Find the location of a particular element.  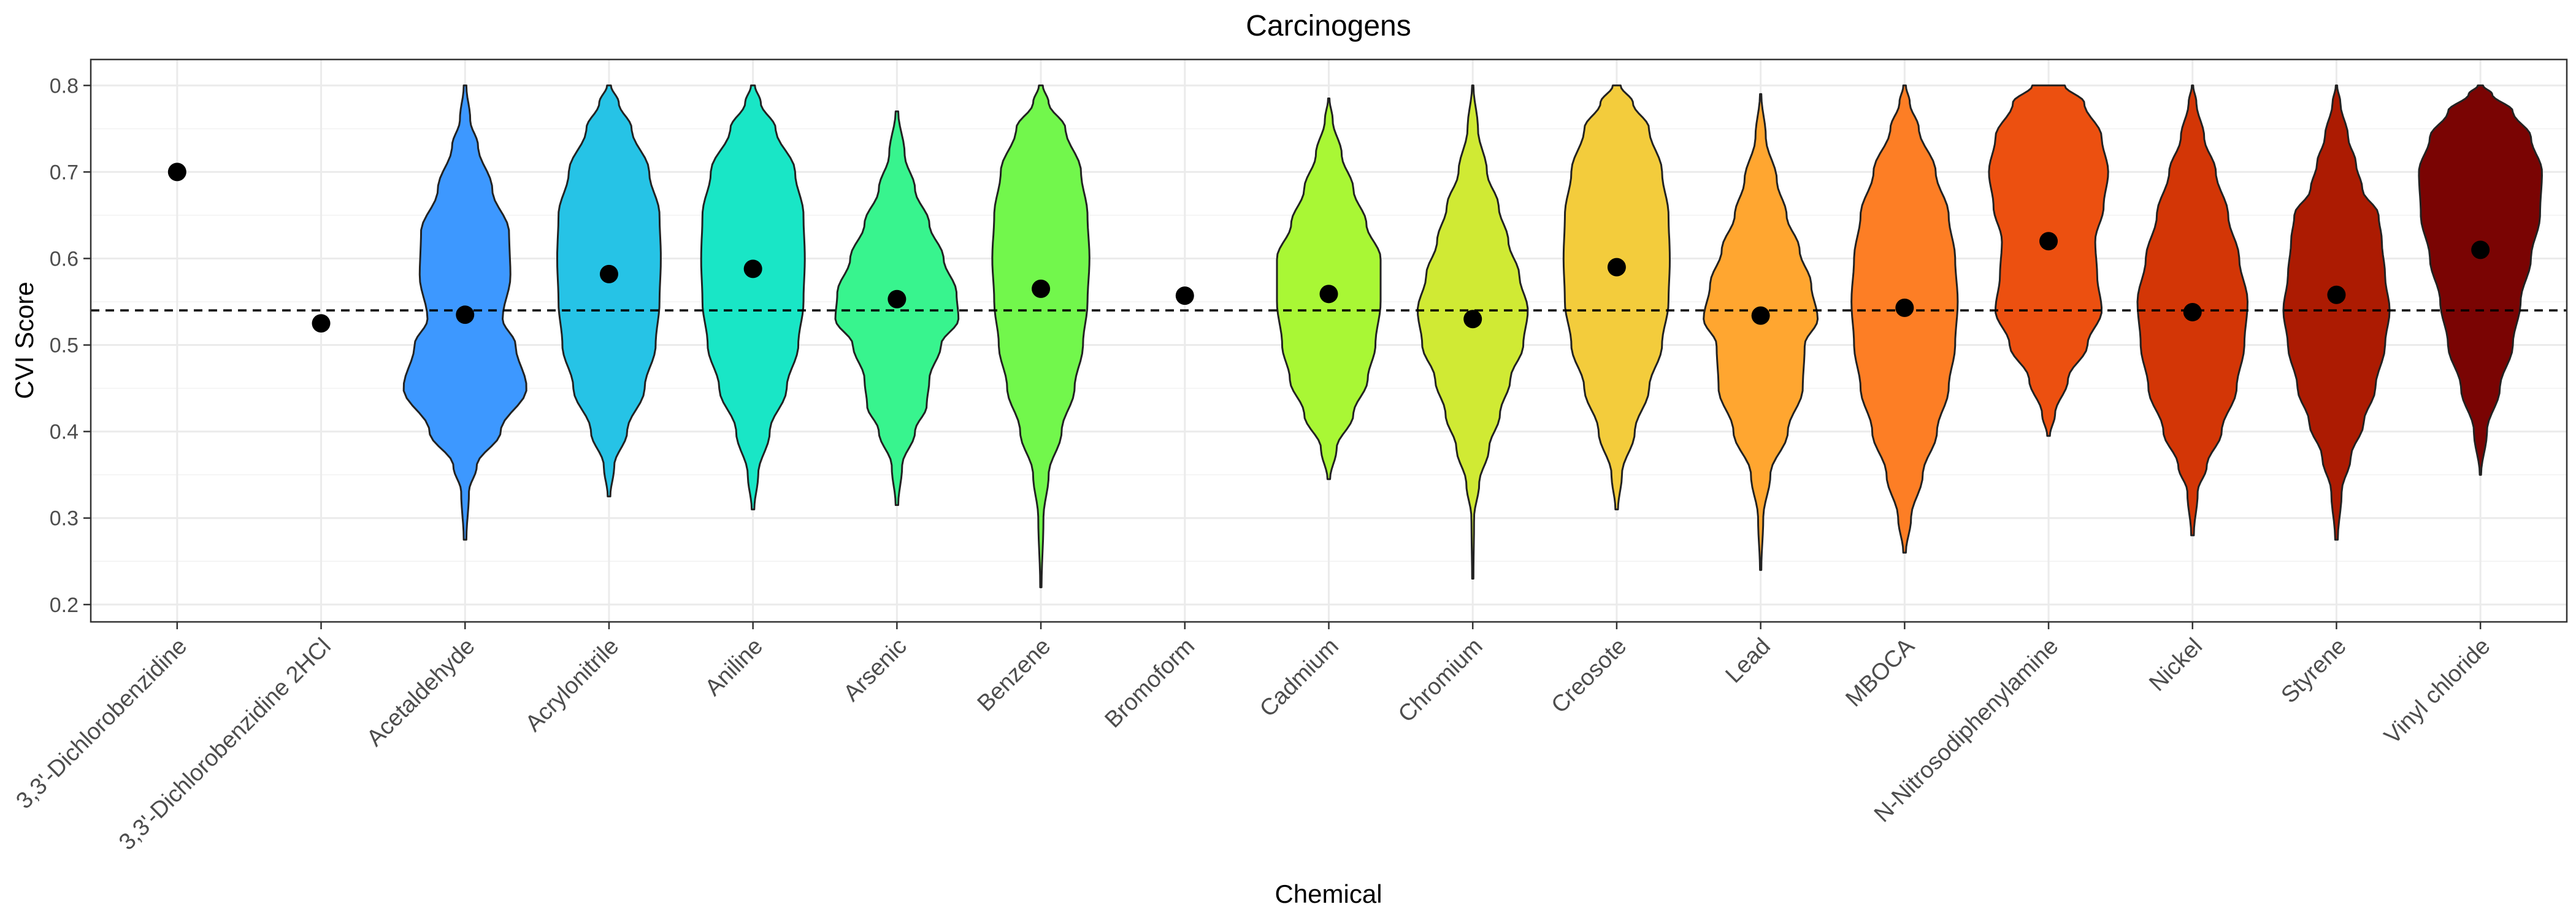

violin-creosote is located at coordinates (1616, 297).